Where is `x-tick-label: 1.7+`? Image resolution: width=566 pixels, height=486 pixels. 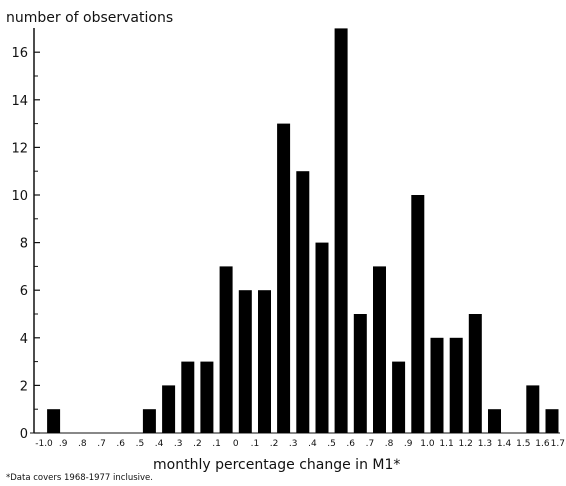 x-tick-label: 1.7+ is located at coordinates (558, 444).